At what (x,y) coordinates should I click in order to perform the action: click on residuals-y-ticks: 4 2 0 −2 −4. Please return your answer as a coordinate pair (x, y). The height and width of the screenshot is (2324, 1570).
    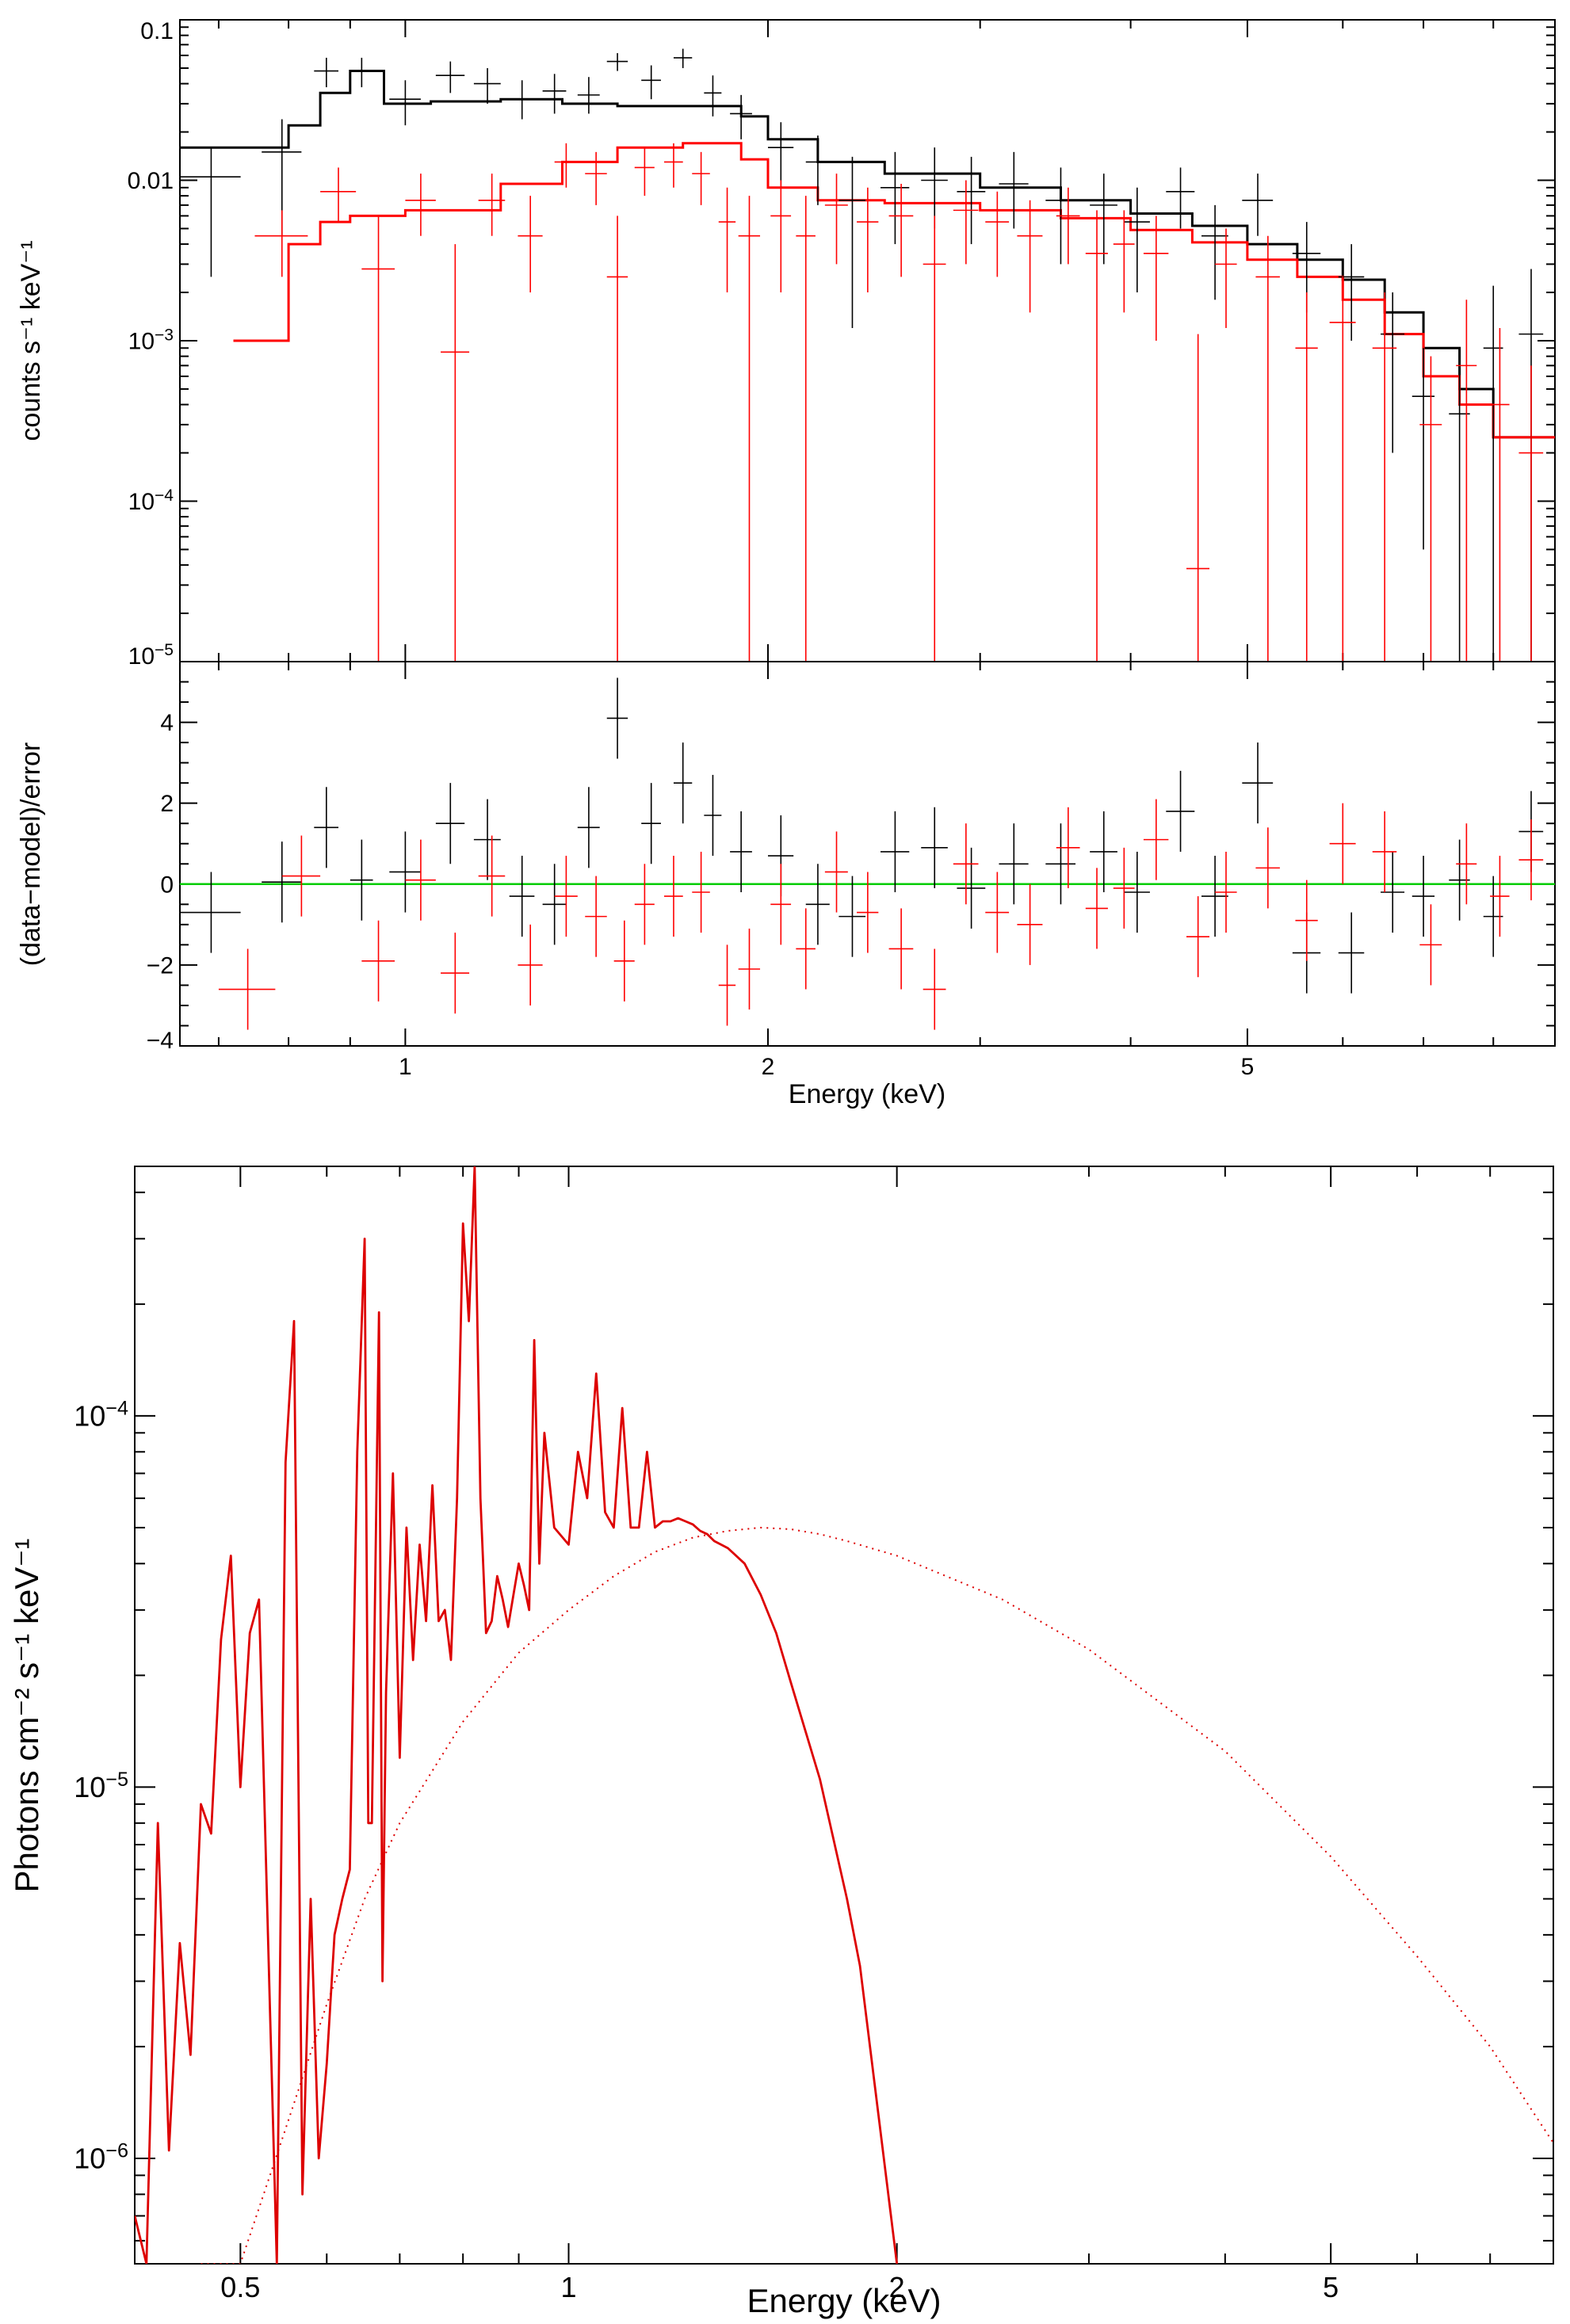
    Looking at the image, I should click on (160, 882).